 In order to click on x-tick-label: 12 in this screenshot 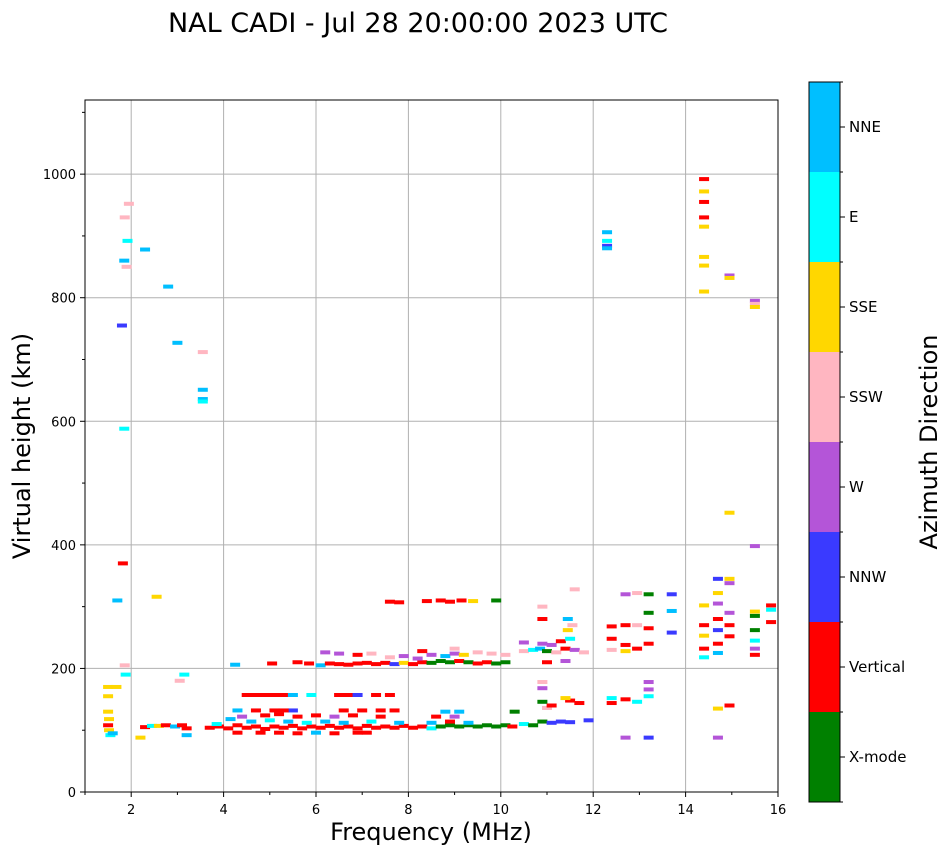, I will do `click(593, 810)`.